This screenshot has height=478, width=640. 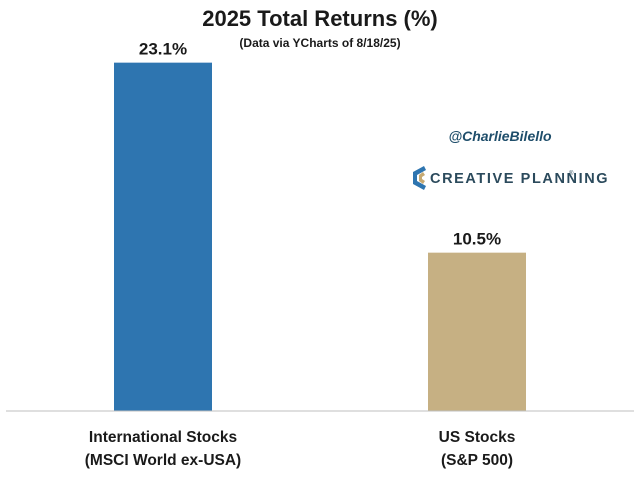 I want to click on category-label-1-line-1: (S&P 500), so click(x=477, y=460).